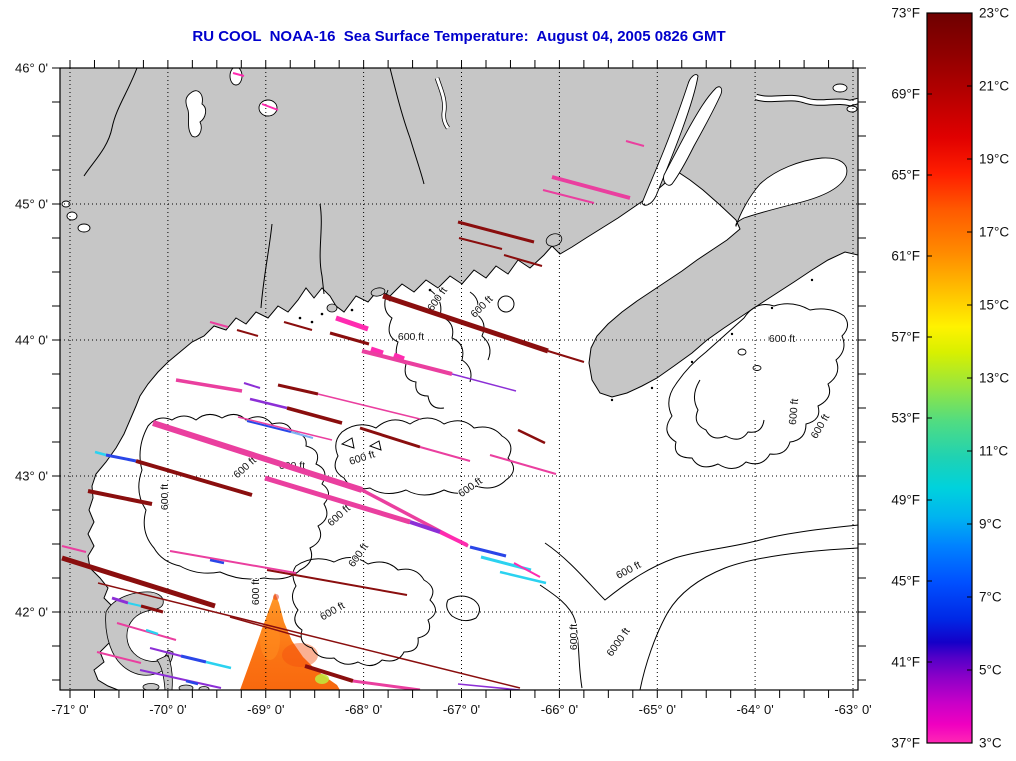 The width and height of the screenshot is (1016, 761). Describe the element at coordinates (994, 159) in the screenshot. I see `colorbar-c-label: 19°C` at that location.